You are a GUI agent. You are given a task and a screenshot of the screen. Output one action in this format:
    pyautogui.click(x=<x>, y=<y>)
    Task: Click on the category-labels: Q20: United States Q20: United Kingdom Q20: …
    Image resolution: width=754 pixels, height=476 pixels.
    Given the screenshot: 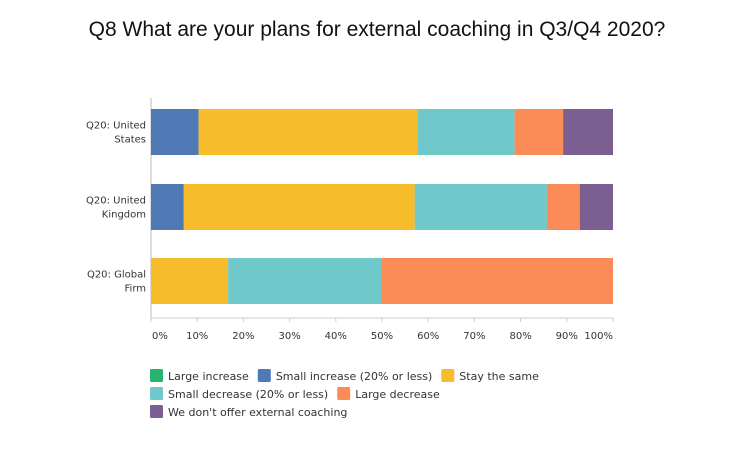 What is the action you would take?
    pyautogui.click(x=116, y=208)
    